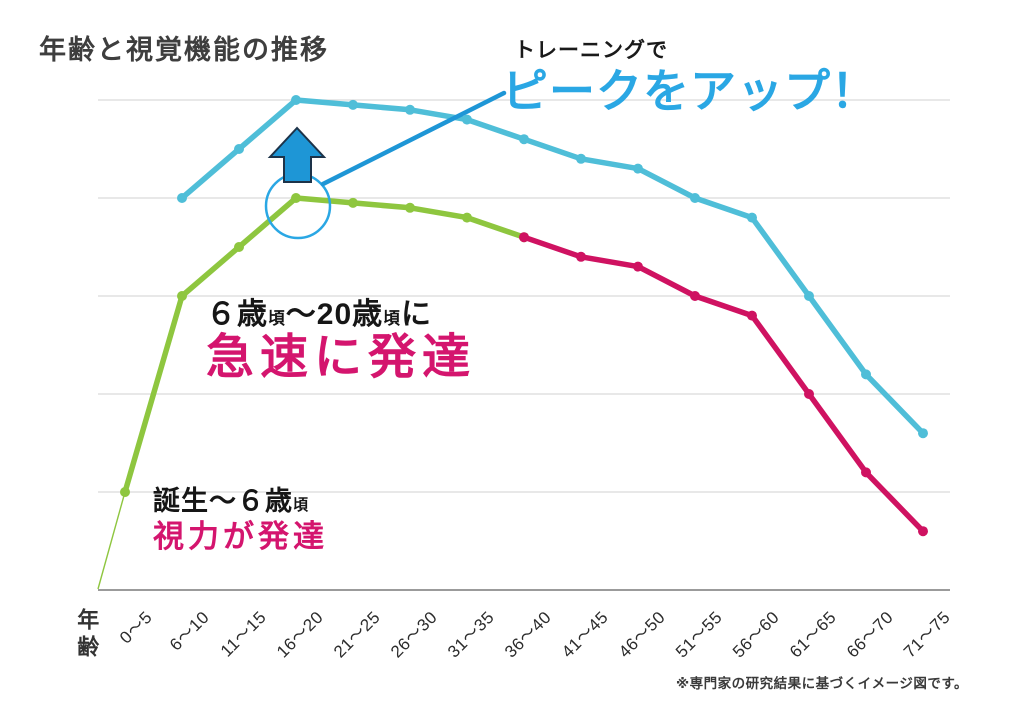 The height and width of the screenshot is (724, 1024). What do you see at coordinates (277, 318) in the screenshot?
I see `rapid-age-start-suffix: 頃` at bounding box center [277, 318].